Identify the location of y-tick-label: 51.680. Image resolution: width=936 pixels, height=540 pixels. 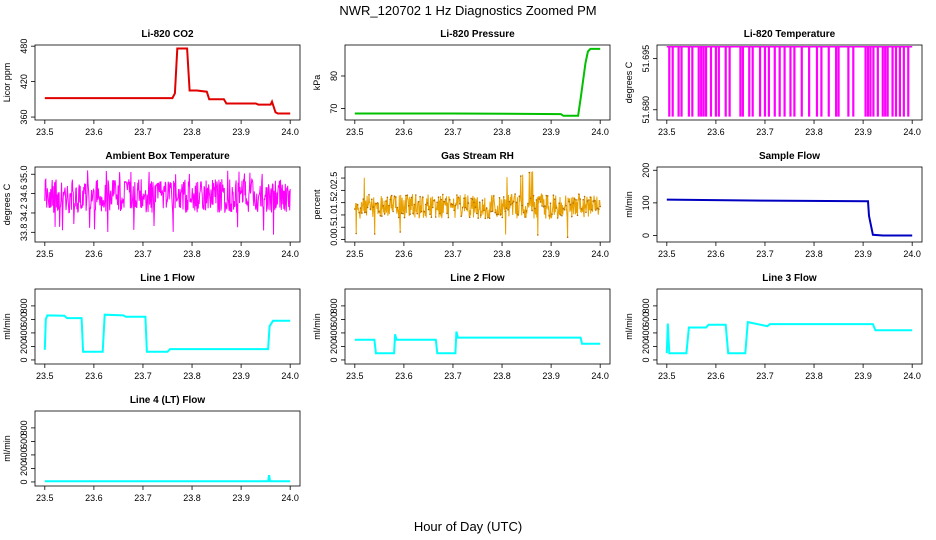
(646, 110).